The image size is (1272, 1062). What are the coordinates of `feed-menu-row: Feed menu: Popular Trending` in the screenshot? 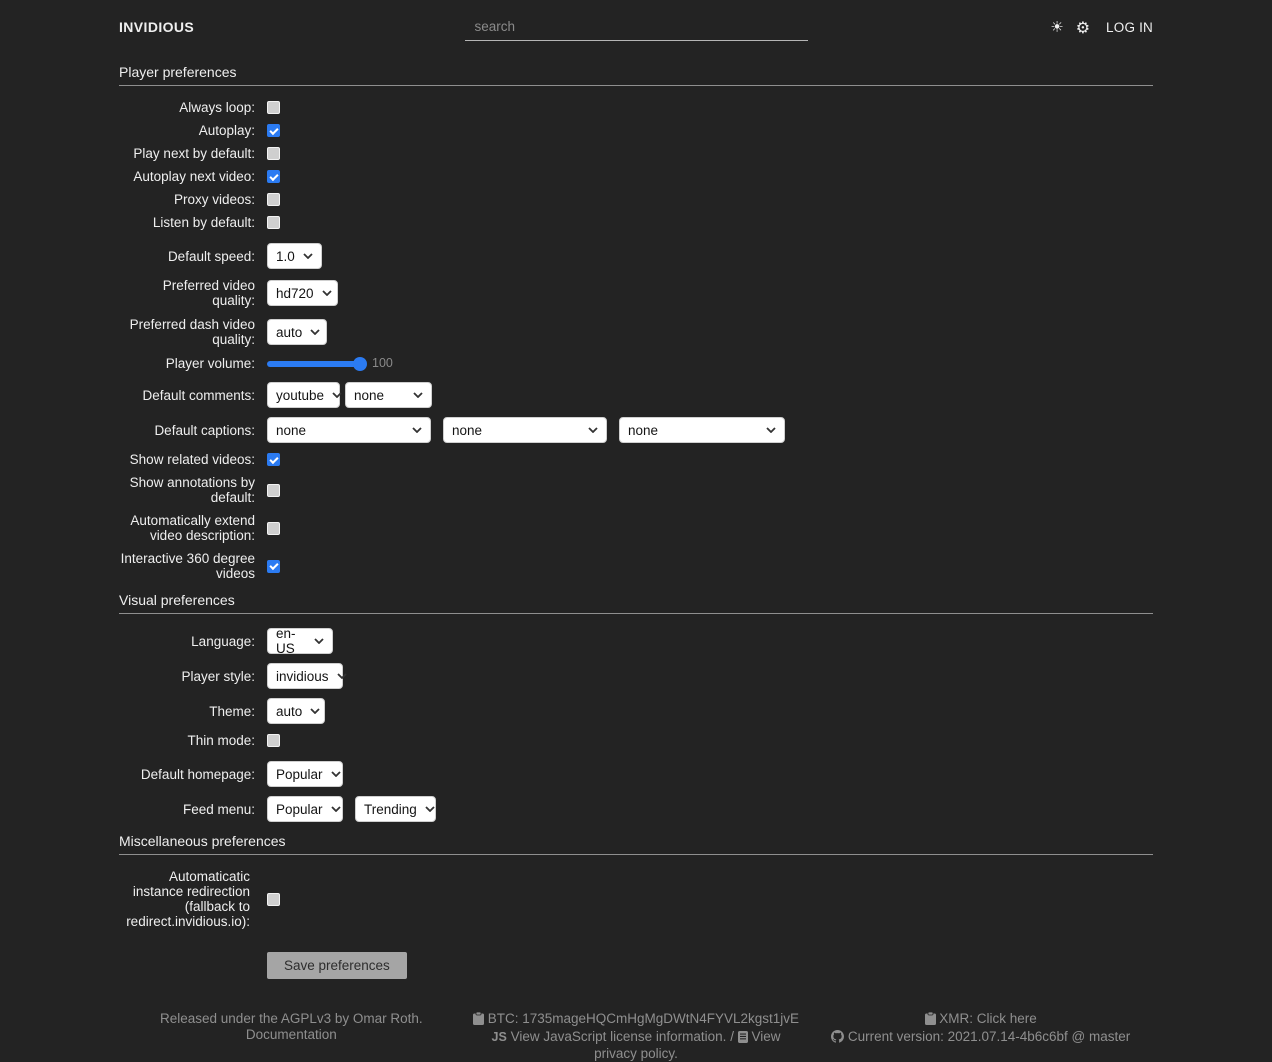 It's located at (636, 809).